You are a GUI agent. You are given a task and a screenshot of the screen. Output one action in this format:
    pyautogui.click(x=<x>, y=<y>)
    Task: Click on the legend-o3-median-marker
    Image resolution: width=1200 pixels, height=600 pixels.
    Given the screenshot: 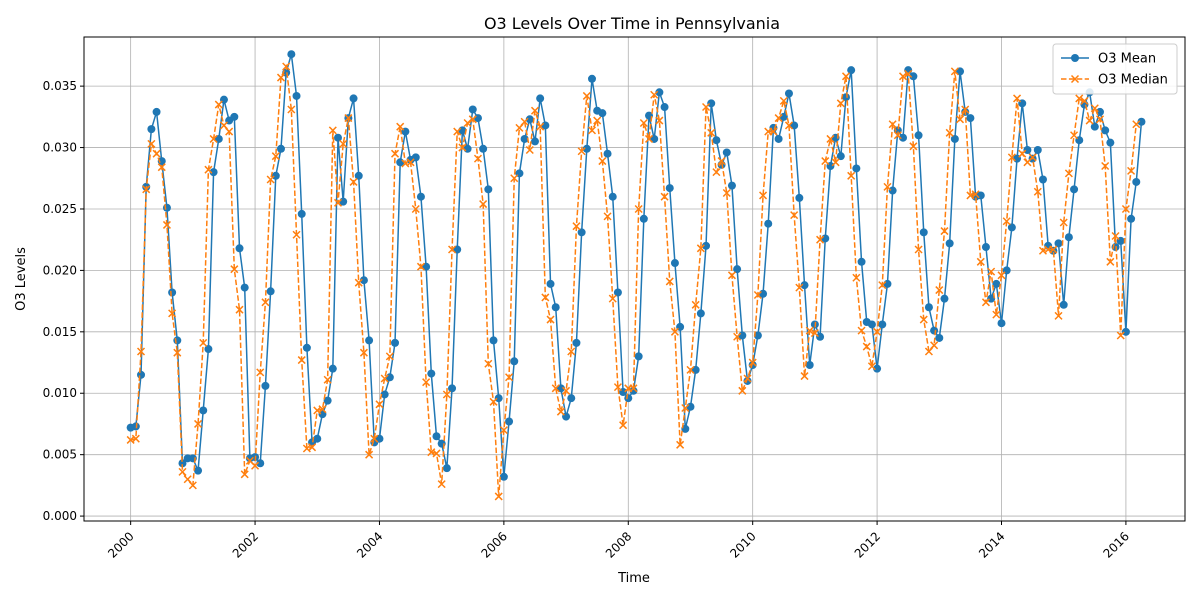 What is the action you would take?
    pyautogui.click(x=1075, y=79)
    